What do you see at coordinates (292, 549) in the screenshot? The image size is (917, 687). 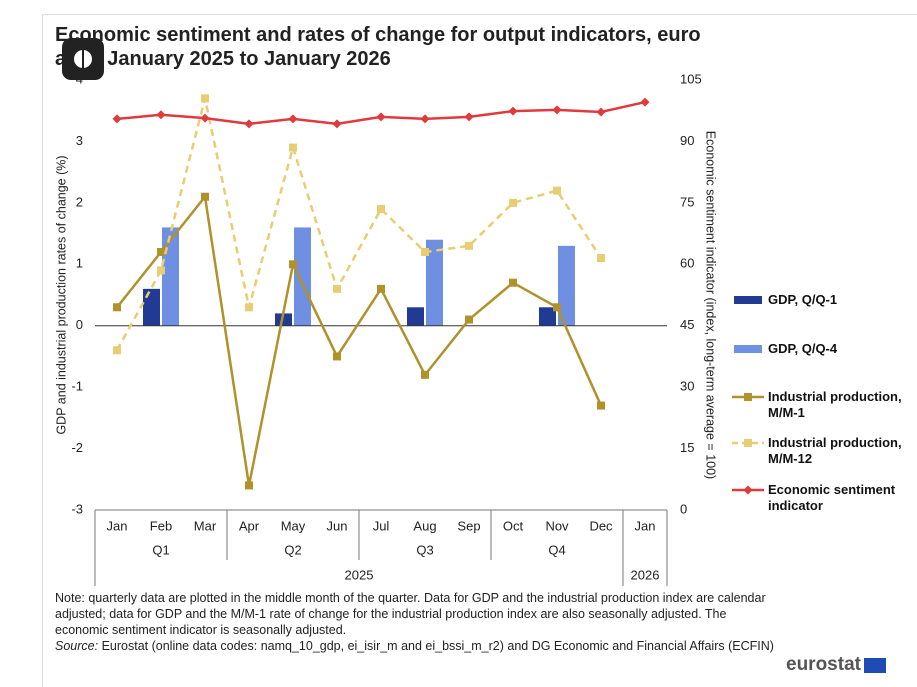 I see `quarter-label: Q2` at bounding box center [292, 549].